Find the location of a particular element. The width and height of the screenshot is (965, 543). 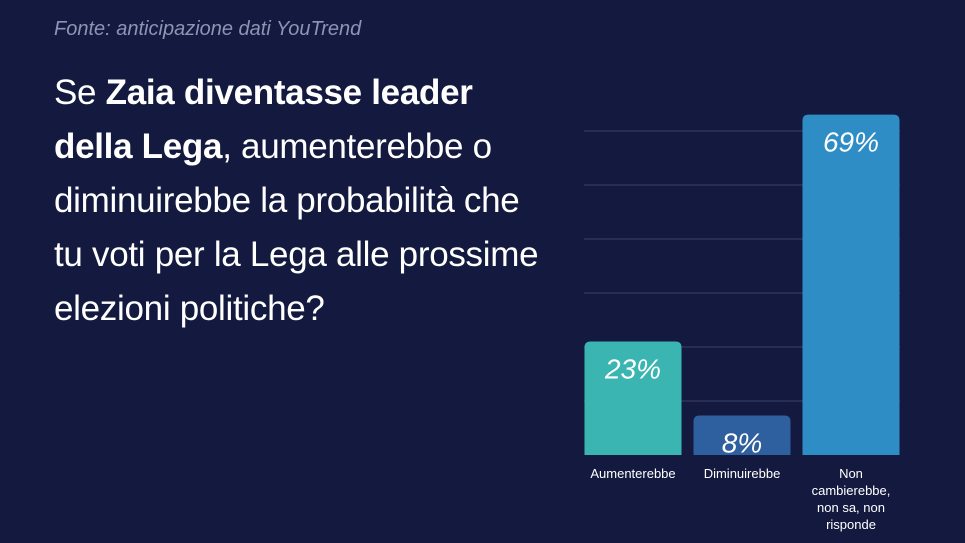

category-label-0: Aumenterebbe is located at coordinates (632, 473).